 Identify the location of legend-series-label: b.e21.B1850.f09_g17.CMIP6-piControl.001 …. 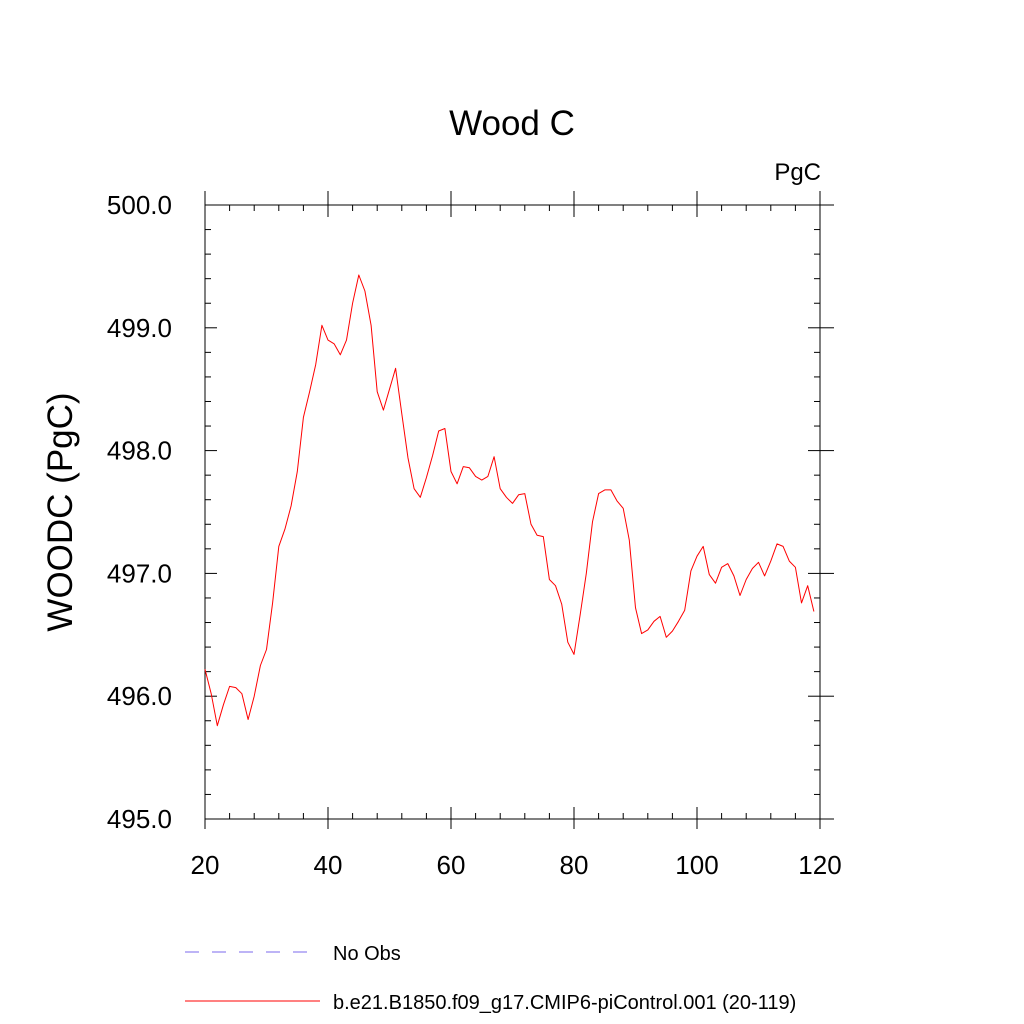
(564, 1003).